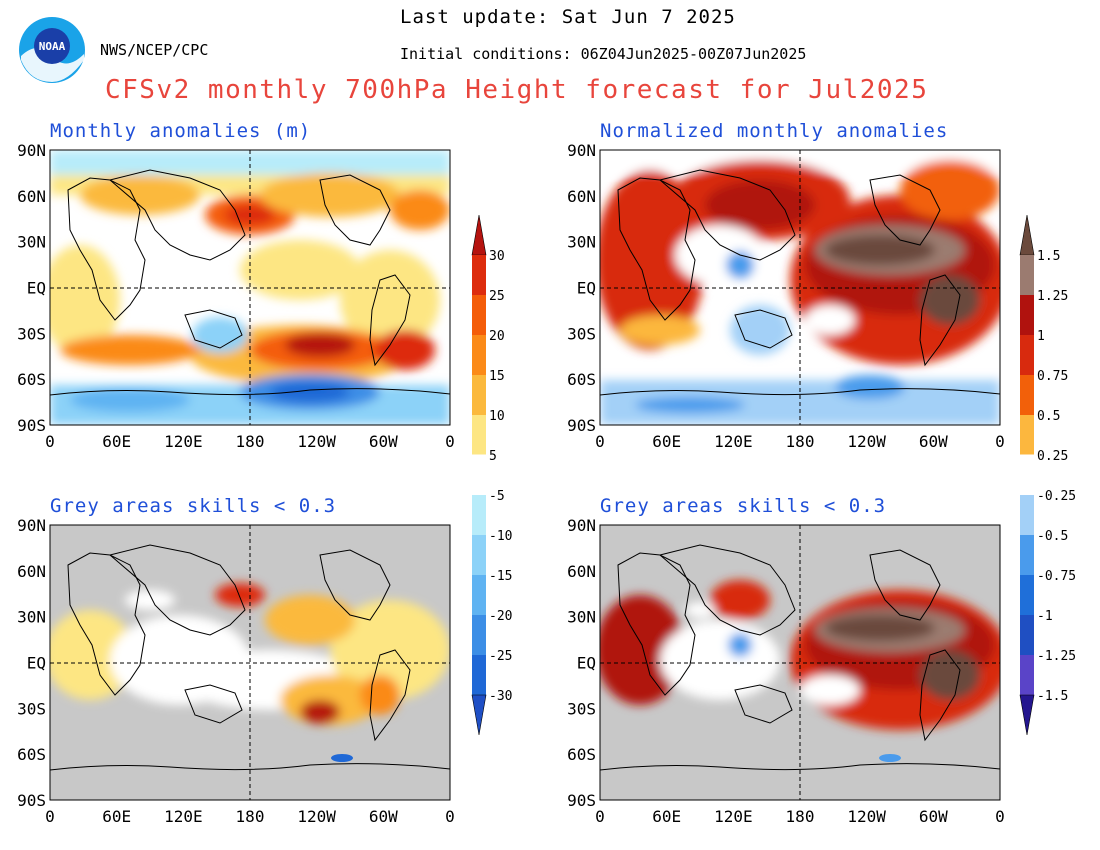  What do you see at coordinates (497, 256) in the screenshot?
I see `colorbar-label: 30` at bounding box center [497, 256].